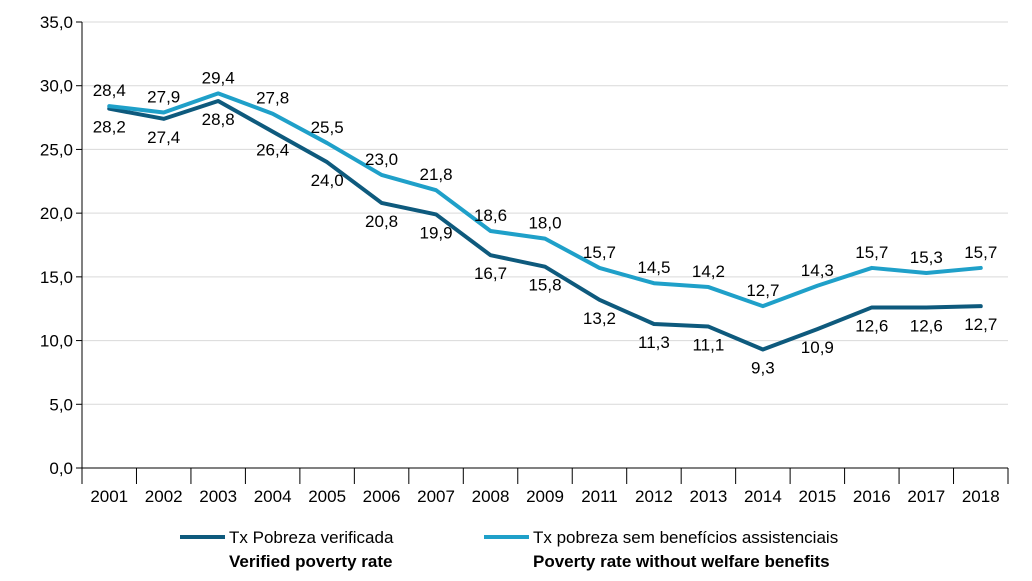 The image size is (1032, 581). Describe the element at coordinates (61, 245) in the screenshot. I see `y-axis: 0,0 5,0 10,0 15,0 20,0 25,0 30,0 35,0` at that location.